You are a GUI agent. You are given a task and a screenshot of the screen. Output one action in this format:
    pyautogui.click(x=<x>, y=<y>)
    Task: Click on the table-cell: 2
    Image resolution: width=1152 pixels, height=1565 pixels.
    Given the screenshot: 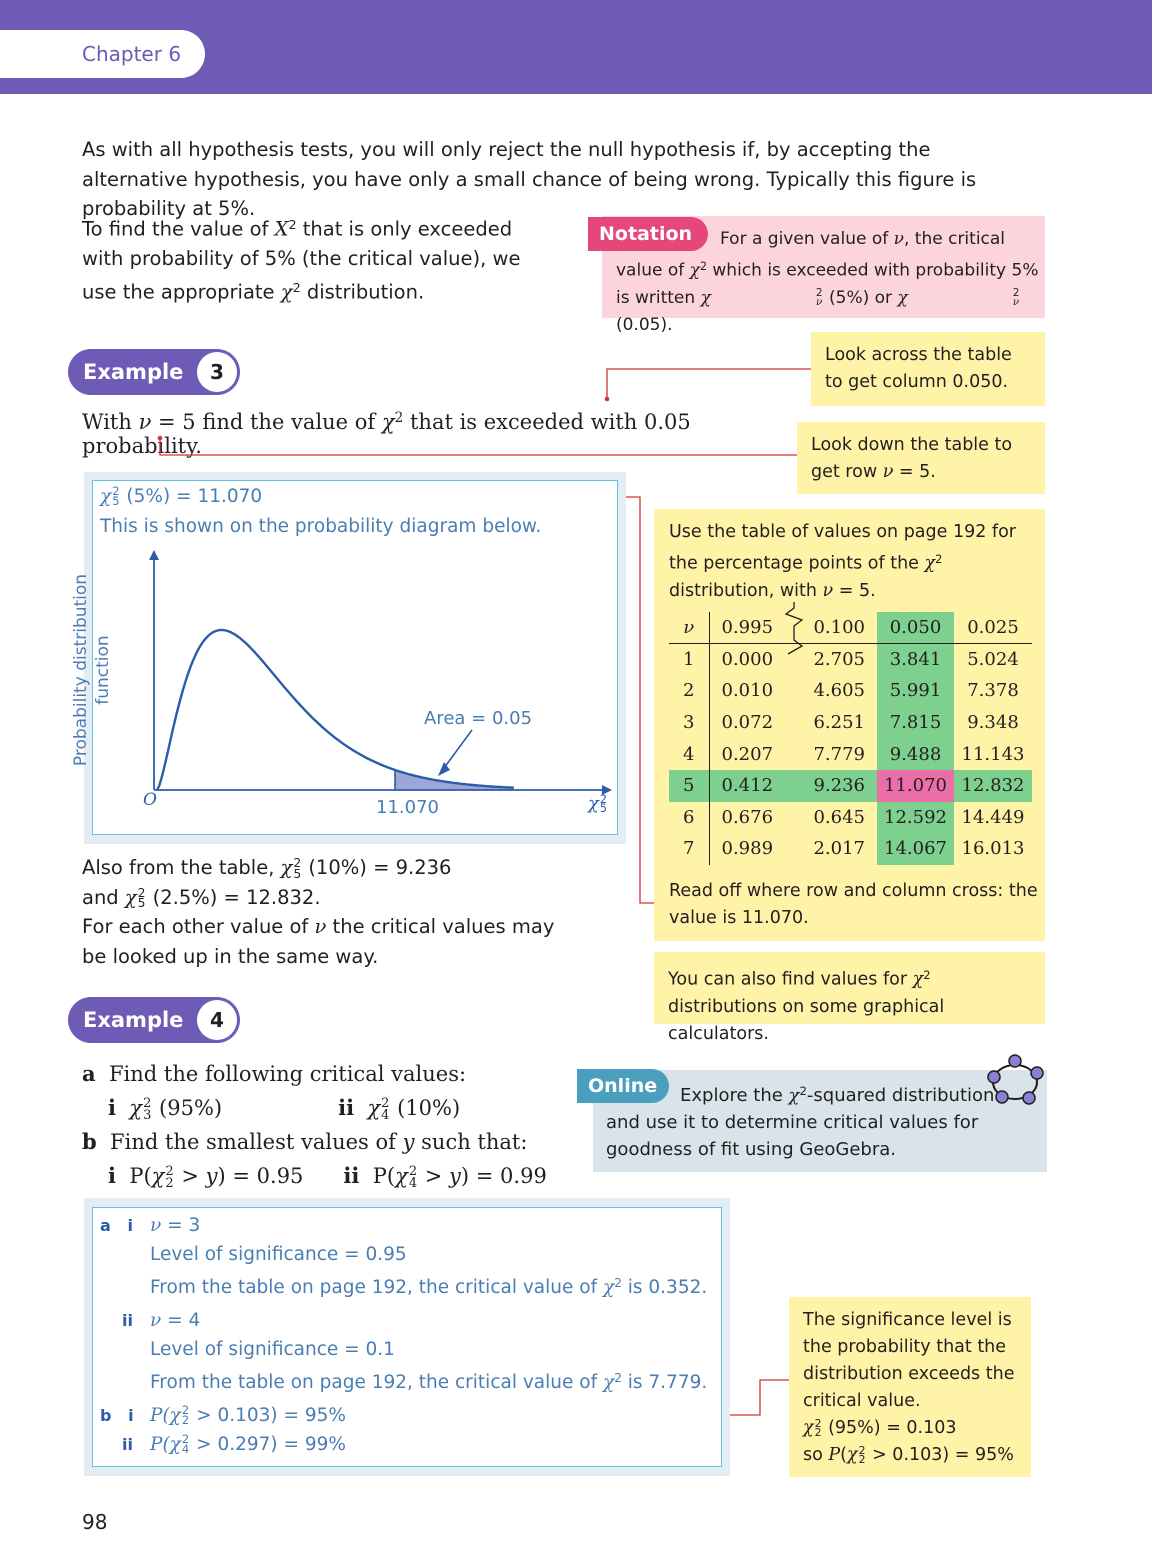 What is the action you would take?
    pyautogui.click(x=689, y=691)
    